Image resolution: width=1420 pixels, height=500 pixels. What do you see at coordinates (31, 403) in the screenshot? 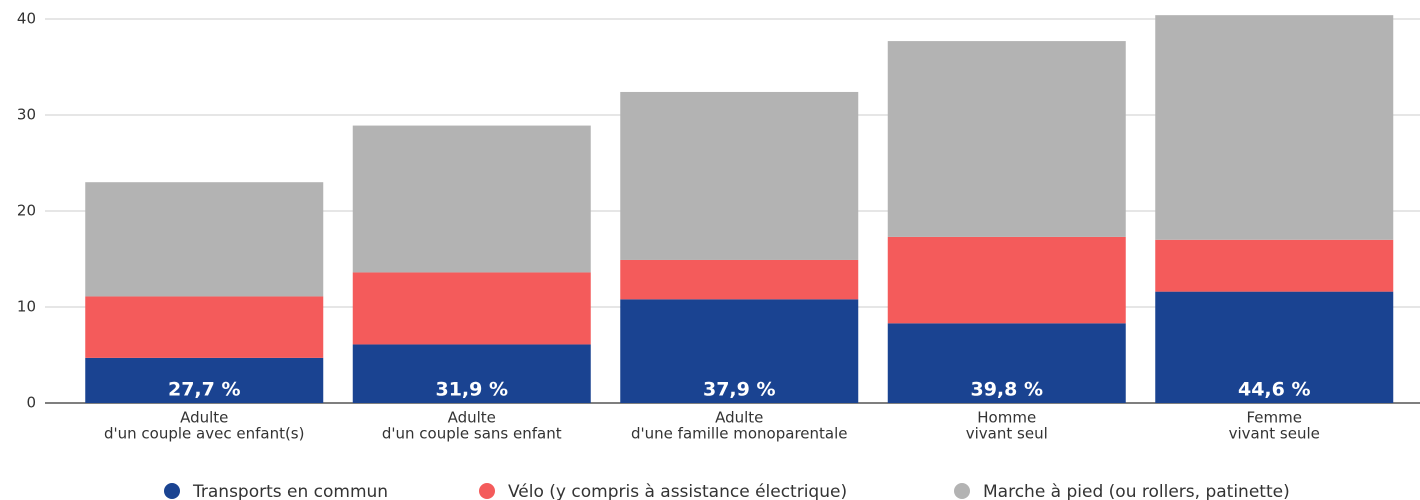
I see `y-tick-label: 0` at bounding box center [31, 403].